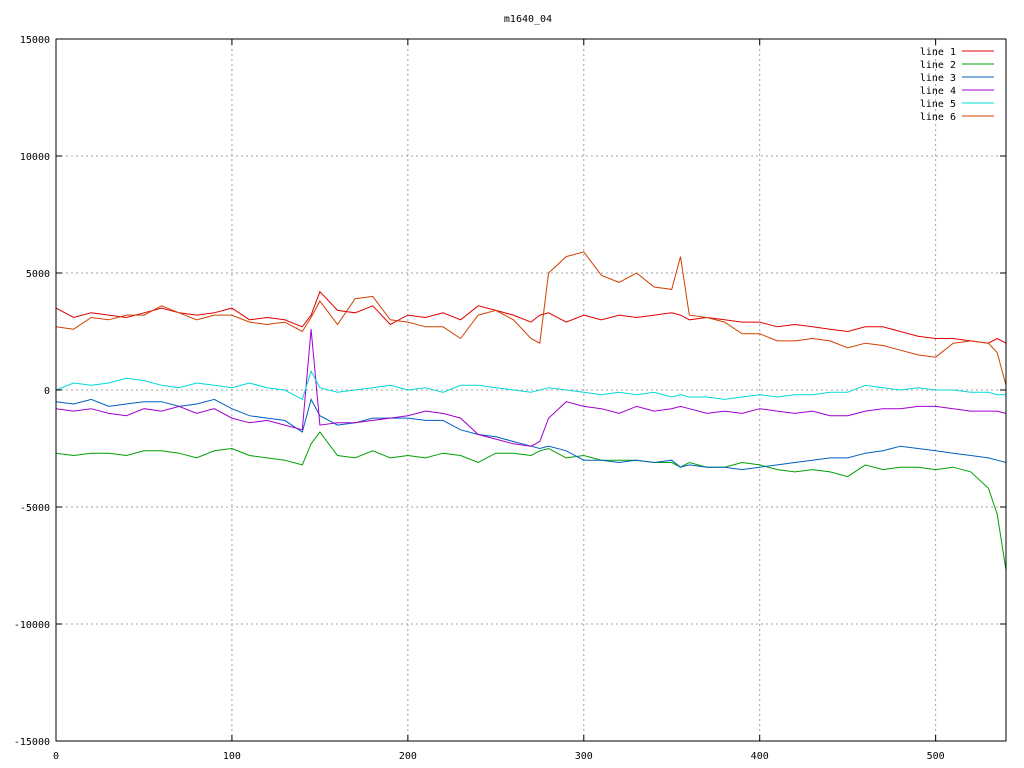  I want to click on y-tick-label: 0, so click(47, 391).